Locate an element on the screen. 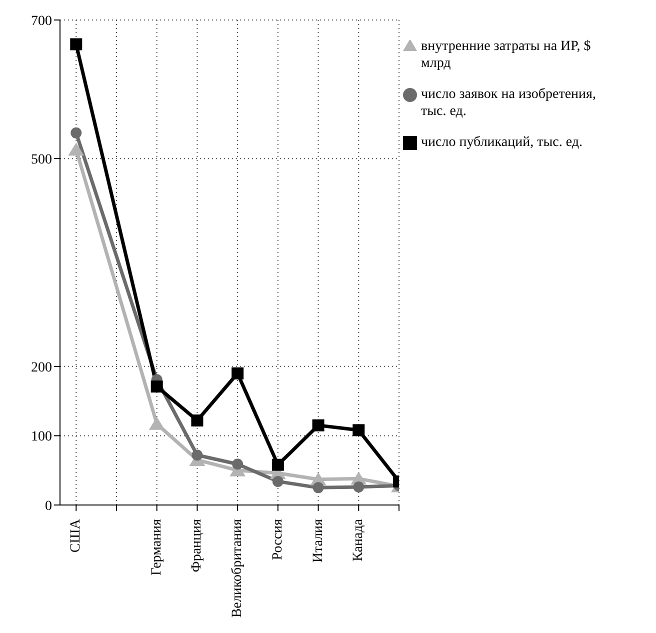 This screenshot has height=633, width=656. y-tick-label: 0 is located at coordinates (48, 506).